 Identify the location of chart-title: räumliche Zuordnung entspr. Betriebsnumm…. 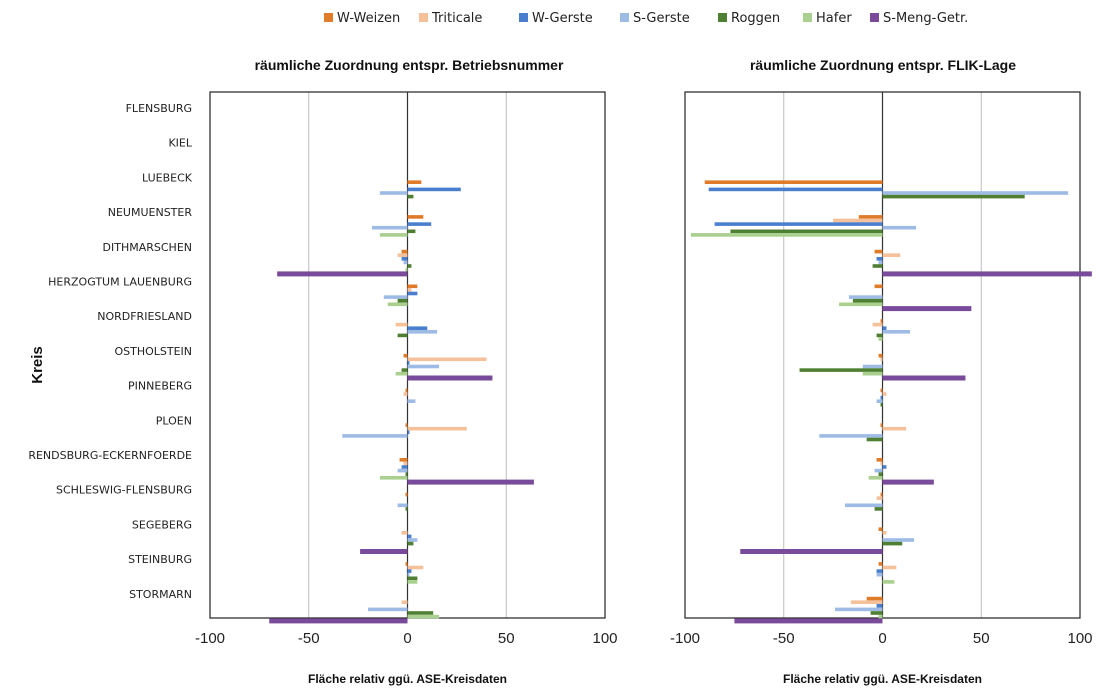
(409, 65).